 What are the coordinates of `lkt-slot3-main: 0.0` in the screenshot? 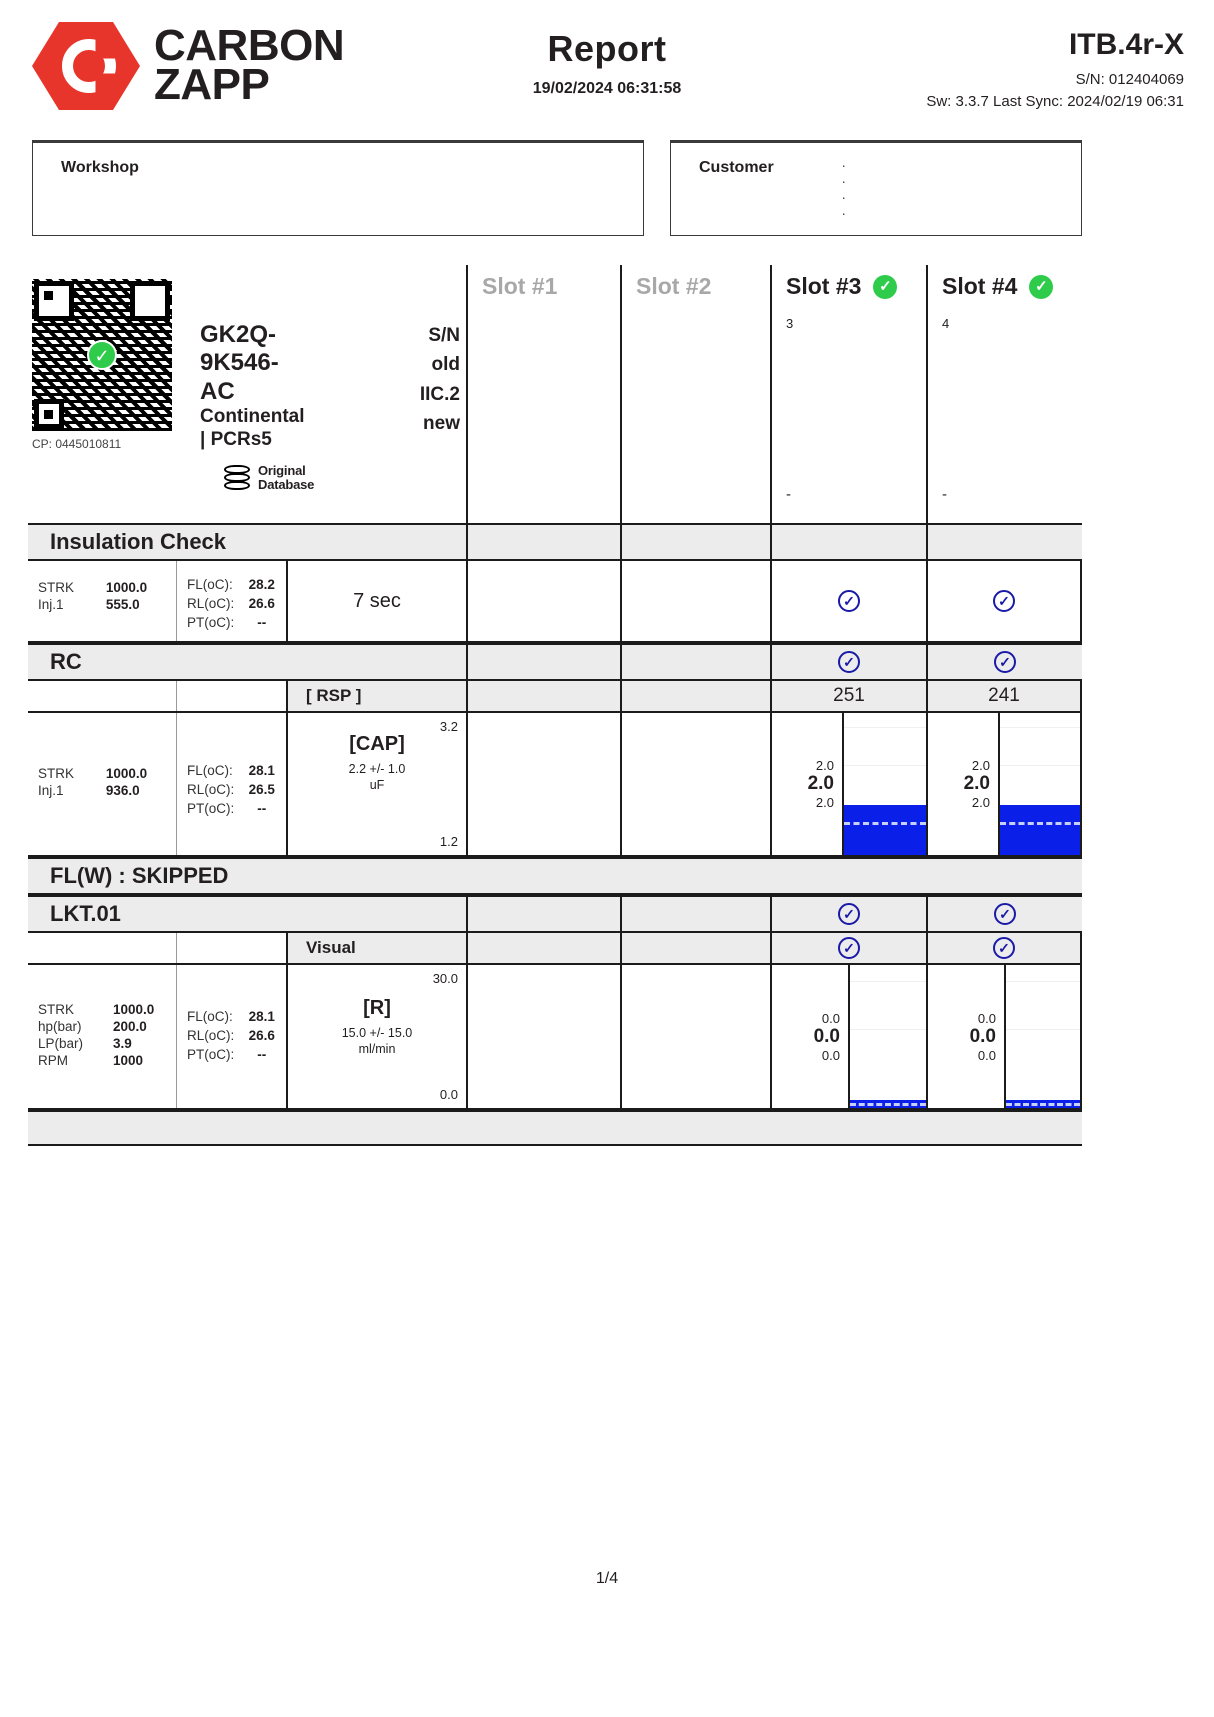 It's located at (826, 1036).